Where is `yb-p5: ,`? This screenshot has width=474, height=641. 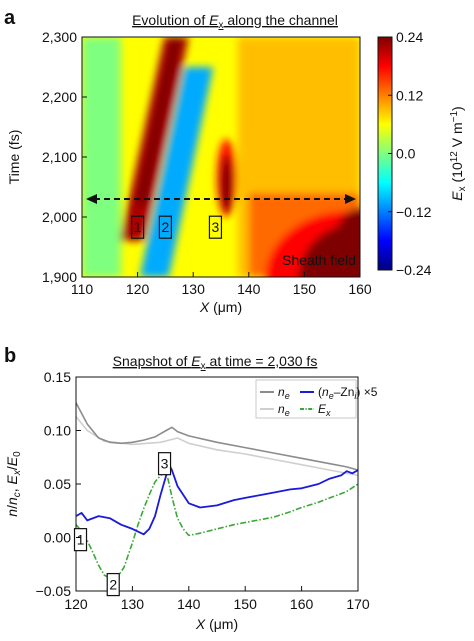
yb-p5: , is located at coordinates (12, 488).